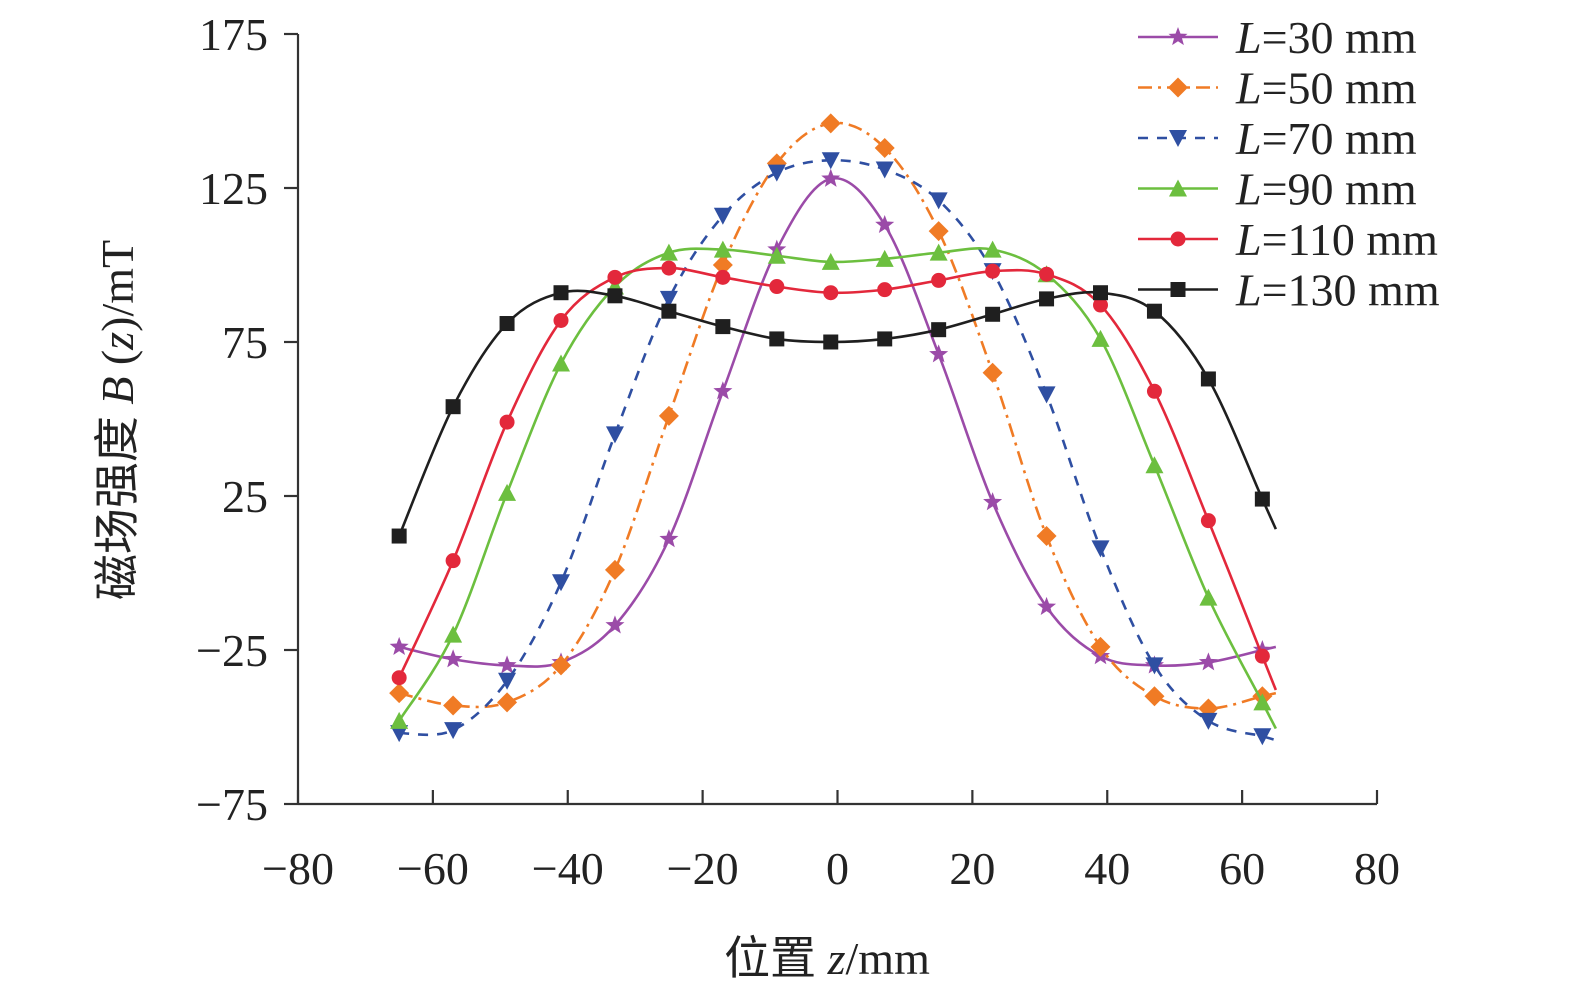  Describe the element at coordinates (837, 868) in the screenshot. I see `x-tick-label: 0` at that location.